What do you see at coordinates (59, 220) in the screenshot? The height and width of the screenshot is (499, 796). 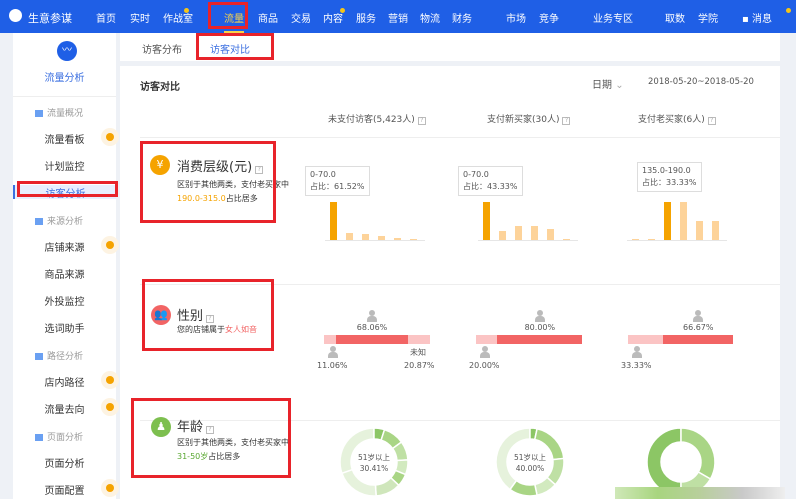 I see `sidebar-group: 来源分析` at bounding box center [59, 220].